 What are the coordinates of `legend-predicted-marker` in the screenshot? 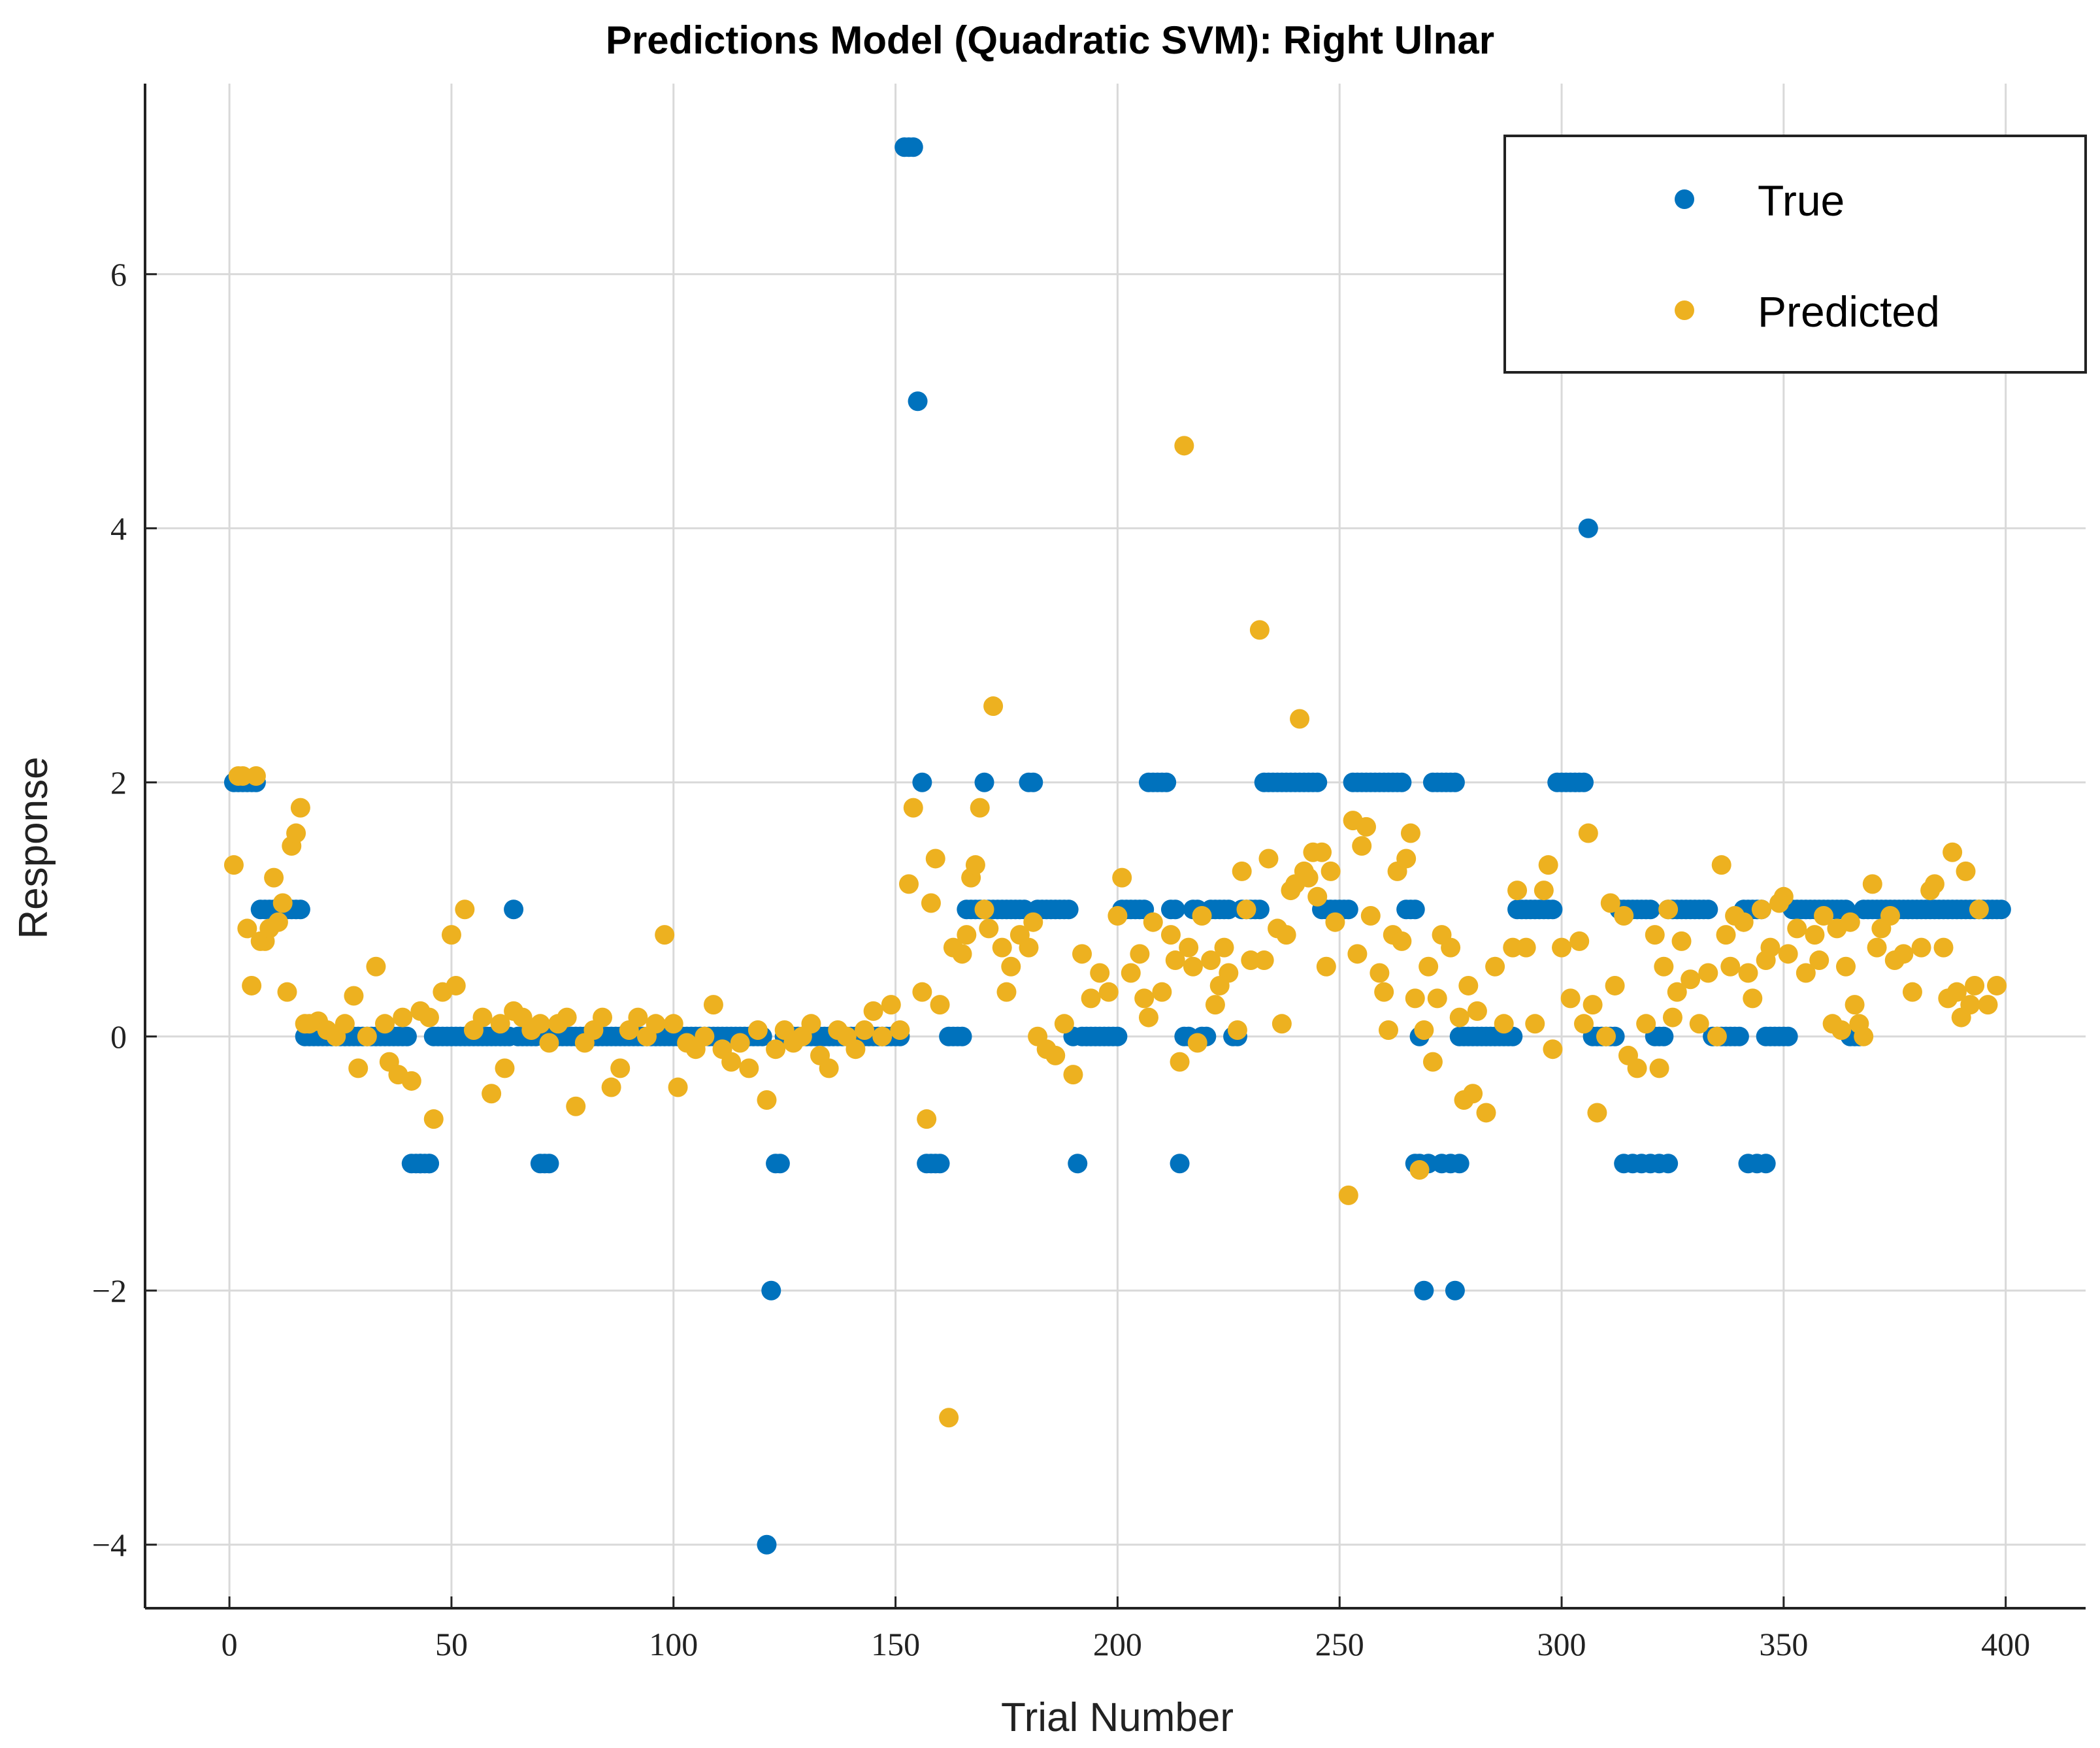 It's located at (1685, 310).